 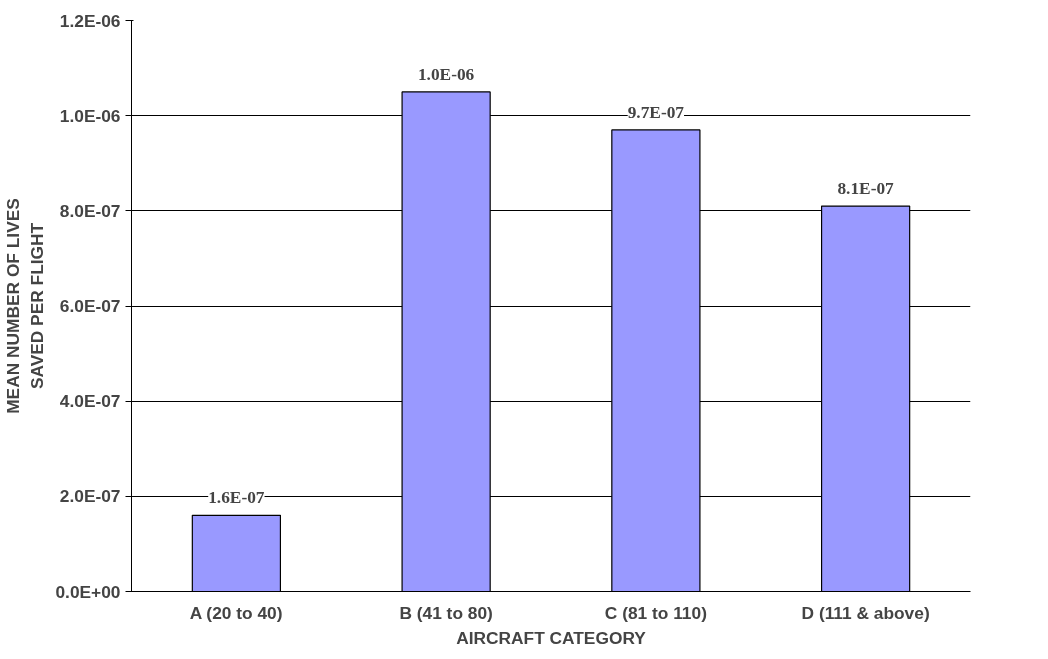 What do you see at coordinates (236, 612) in the screenshot?
I see `x-tick-label: A (20 to 40)` at bounding box center [236, 612].